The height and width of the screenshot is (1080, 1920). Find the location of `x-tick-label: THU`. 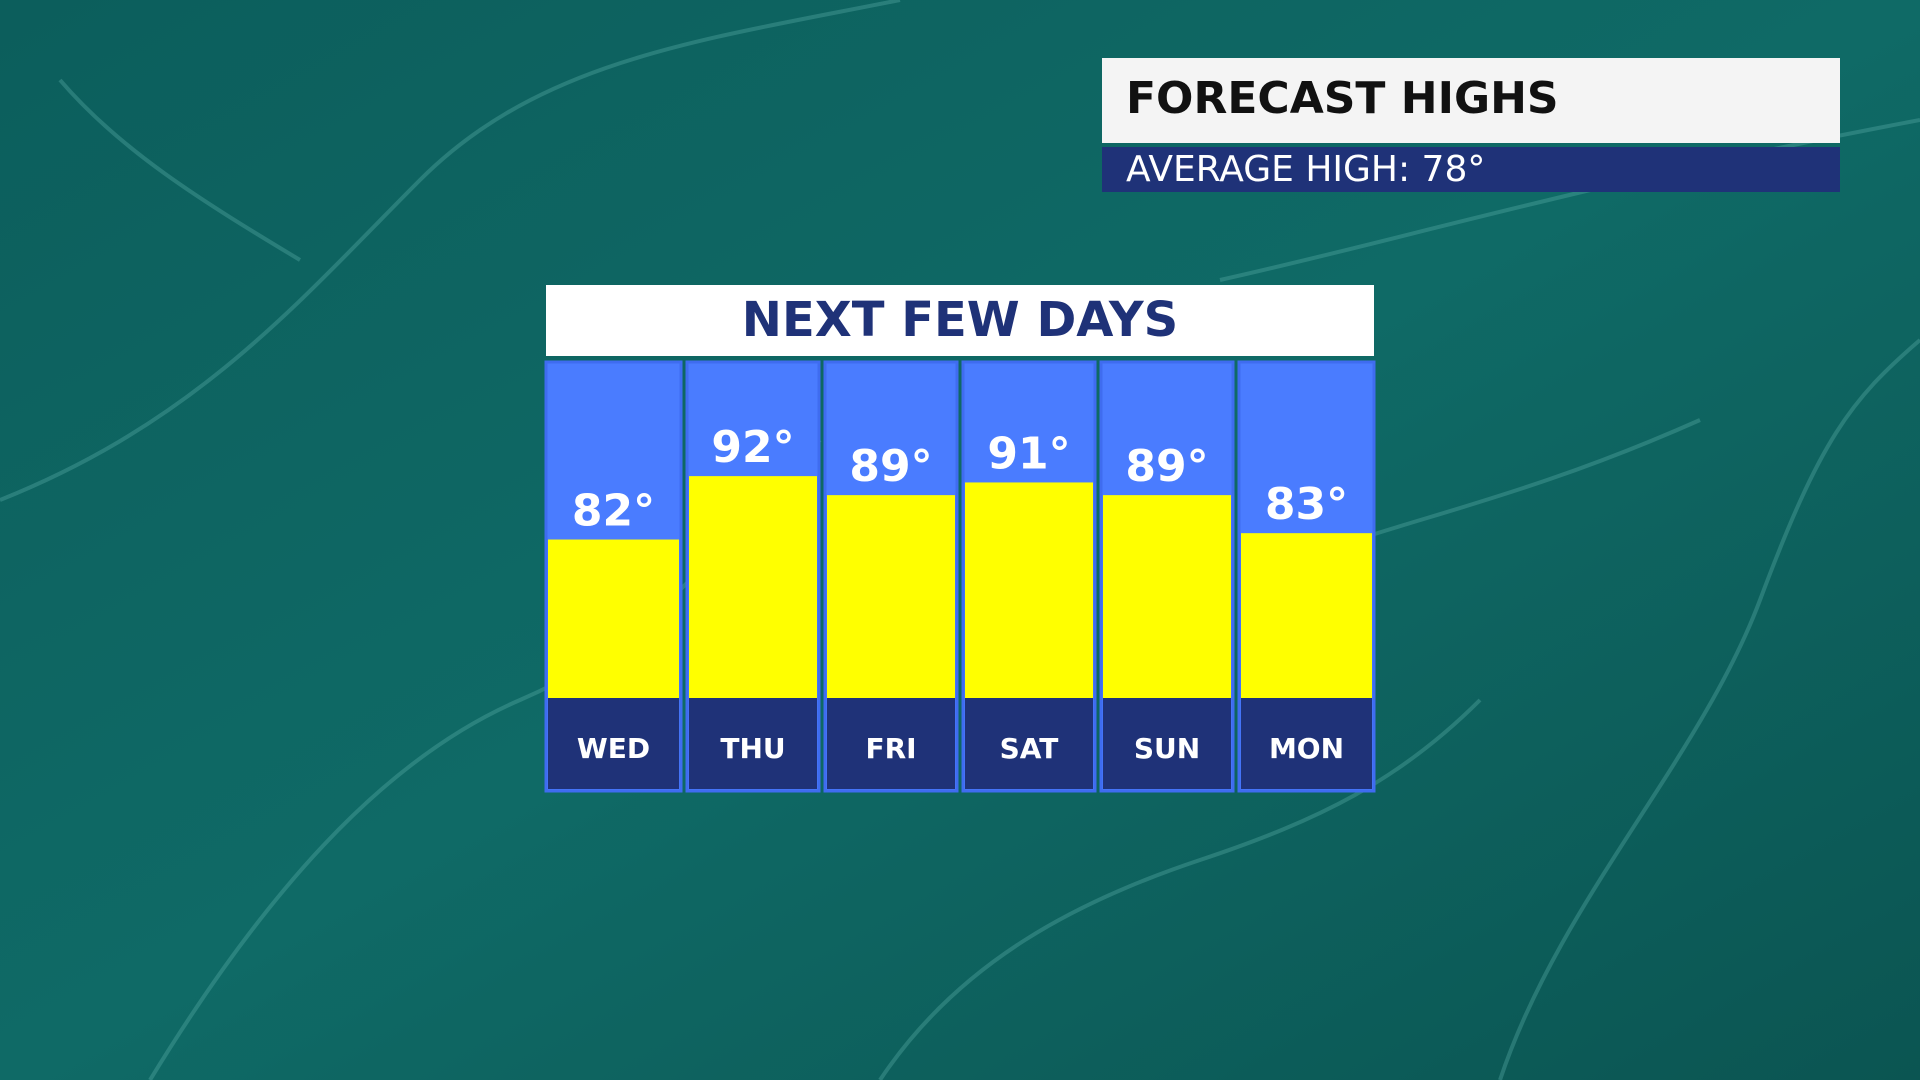

x-tick-label: THU is located at coordinates (752, 748).